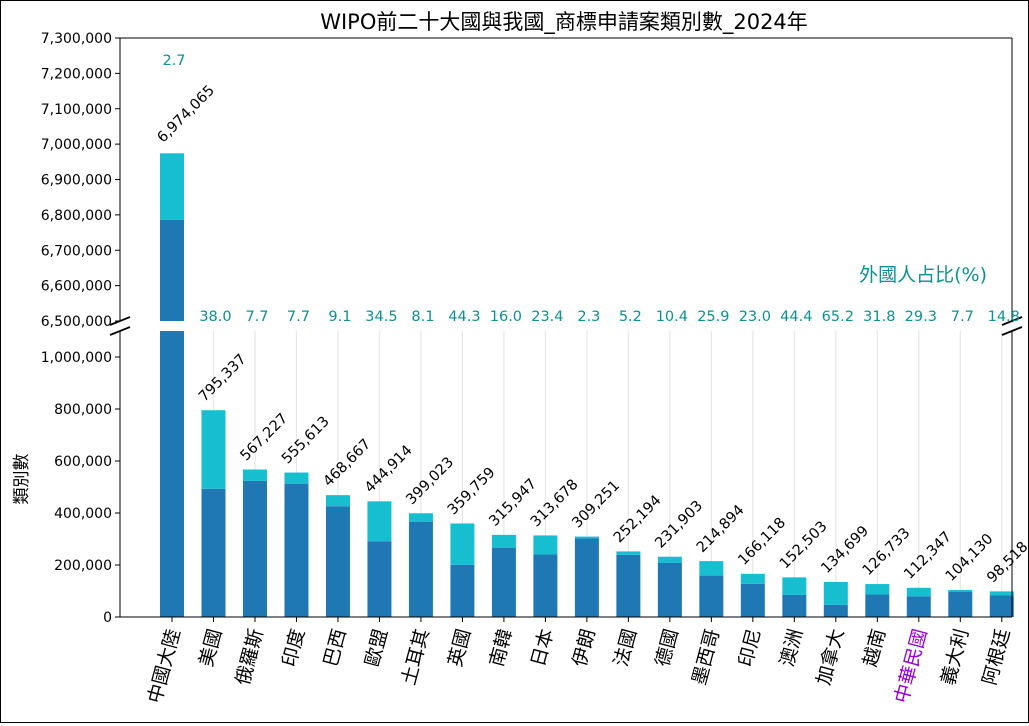 This screenshot has width=1029, height=726. I want to click on x-tick-label: 日本, so click(542, 648).